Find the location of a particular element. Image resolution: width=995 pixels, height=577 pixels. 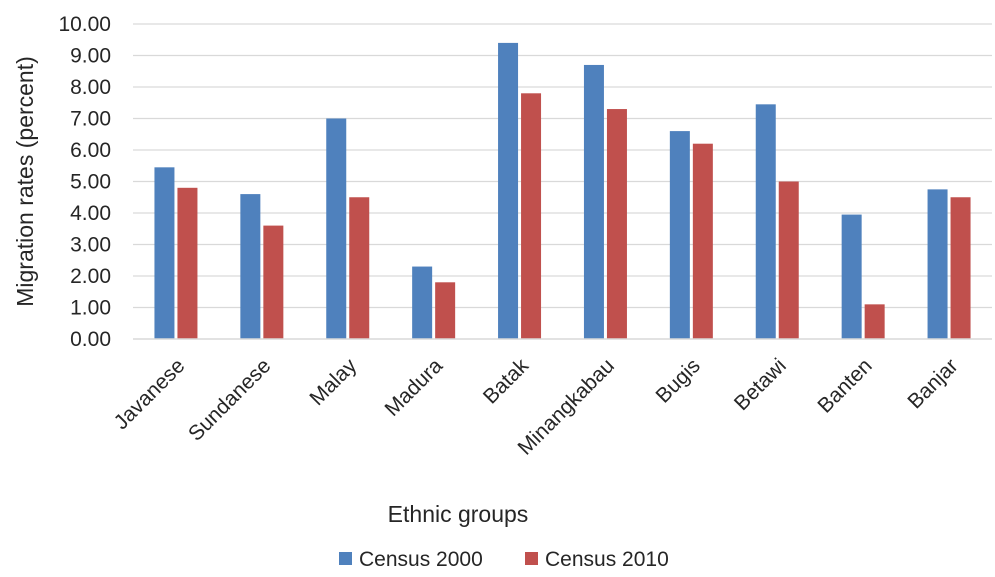

legend: Census 2000 Census 2010 is located at coordinates (504, 559).